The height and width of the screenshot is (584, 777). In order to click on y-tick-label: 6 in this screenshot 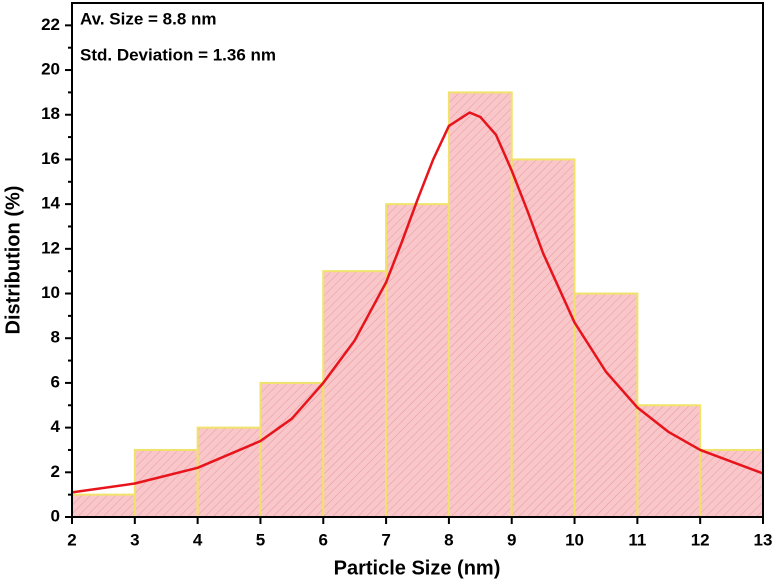, I will do `click(55, 381)`.